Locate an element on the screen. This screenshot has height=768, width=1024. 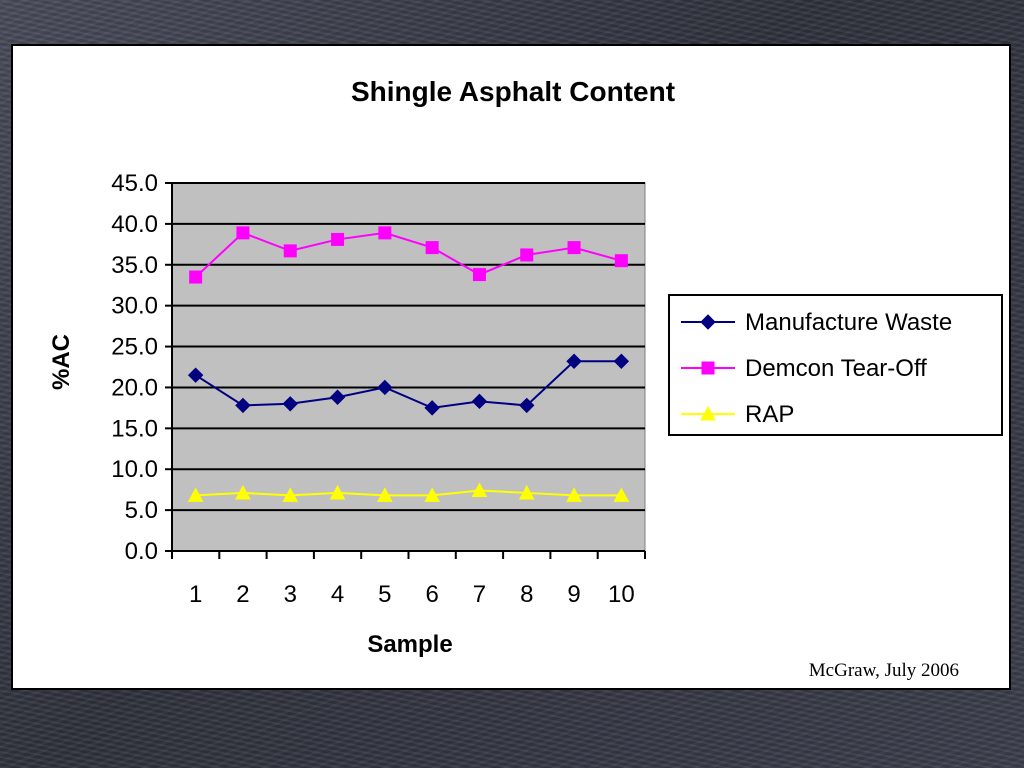
y-tick-label: 25.0 is located at coordinates (134, 347).